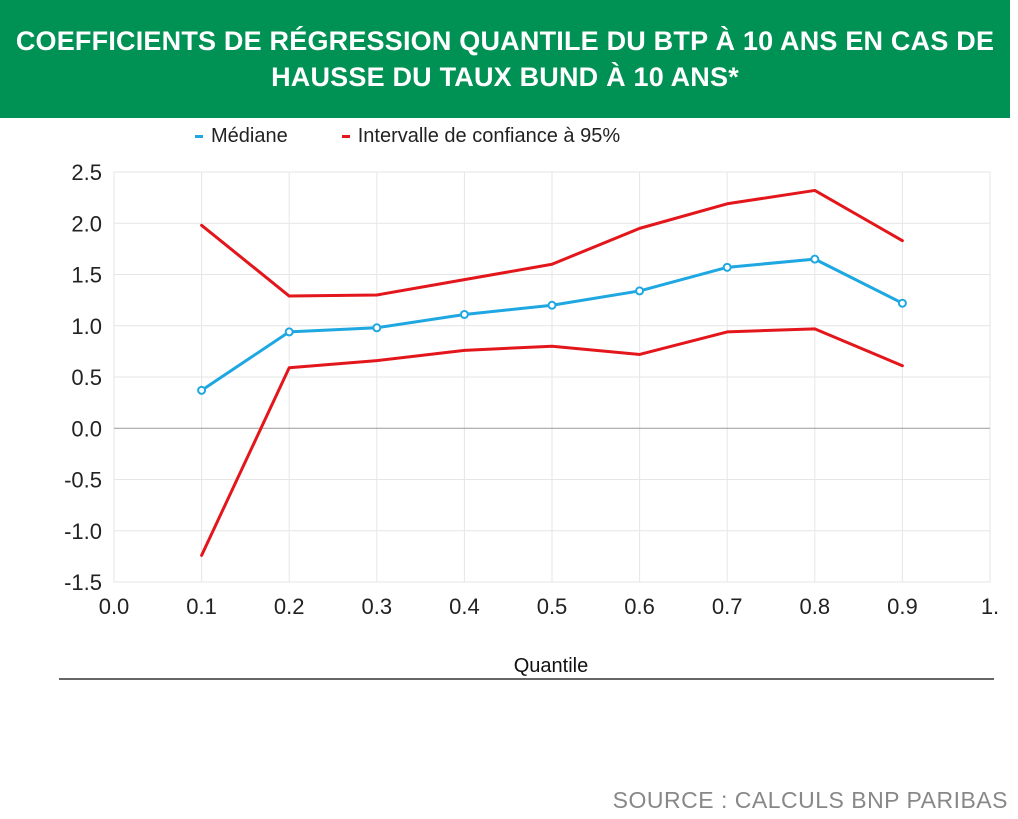 The width and height of the screenshot is (1018, 819). I want to click on legend-swatch-median, so click(199, 136).